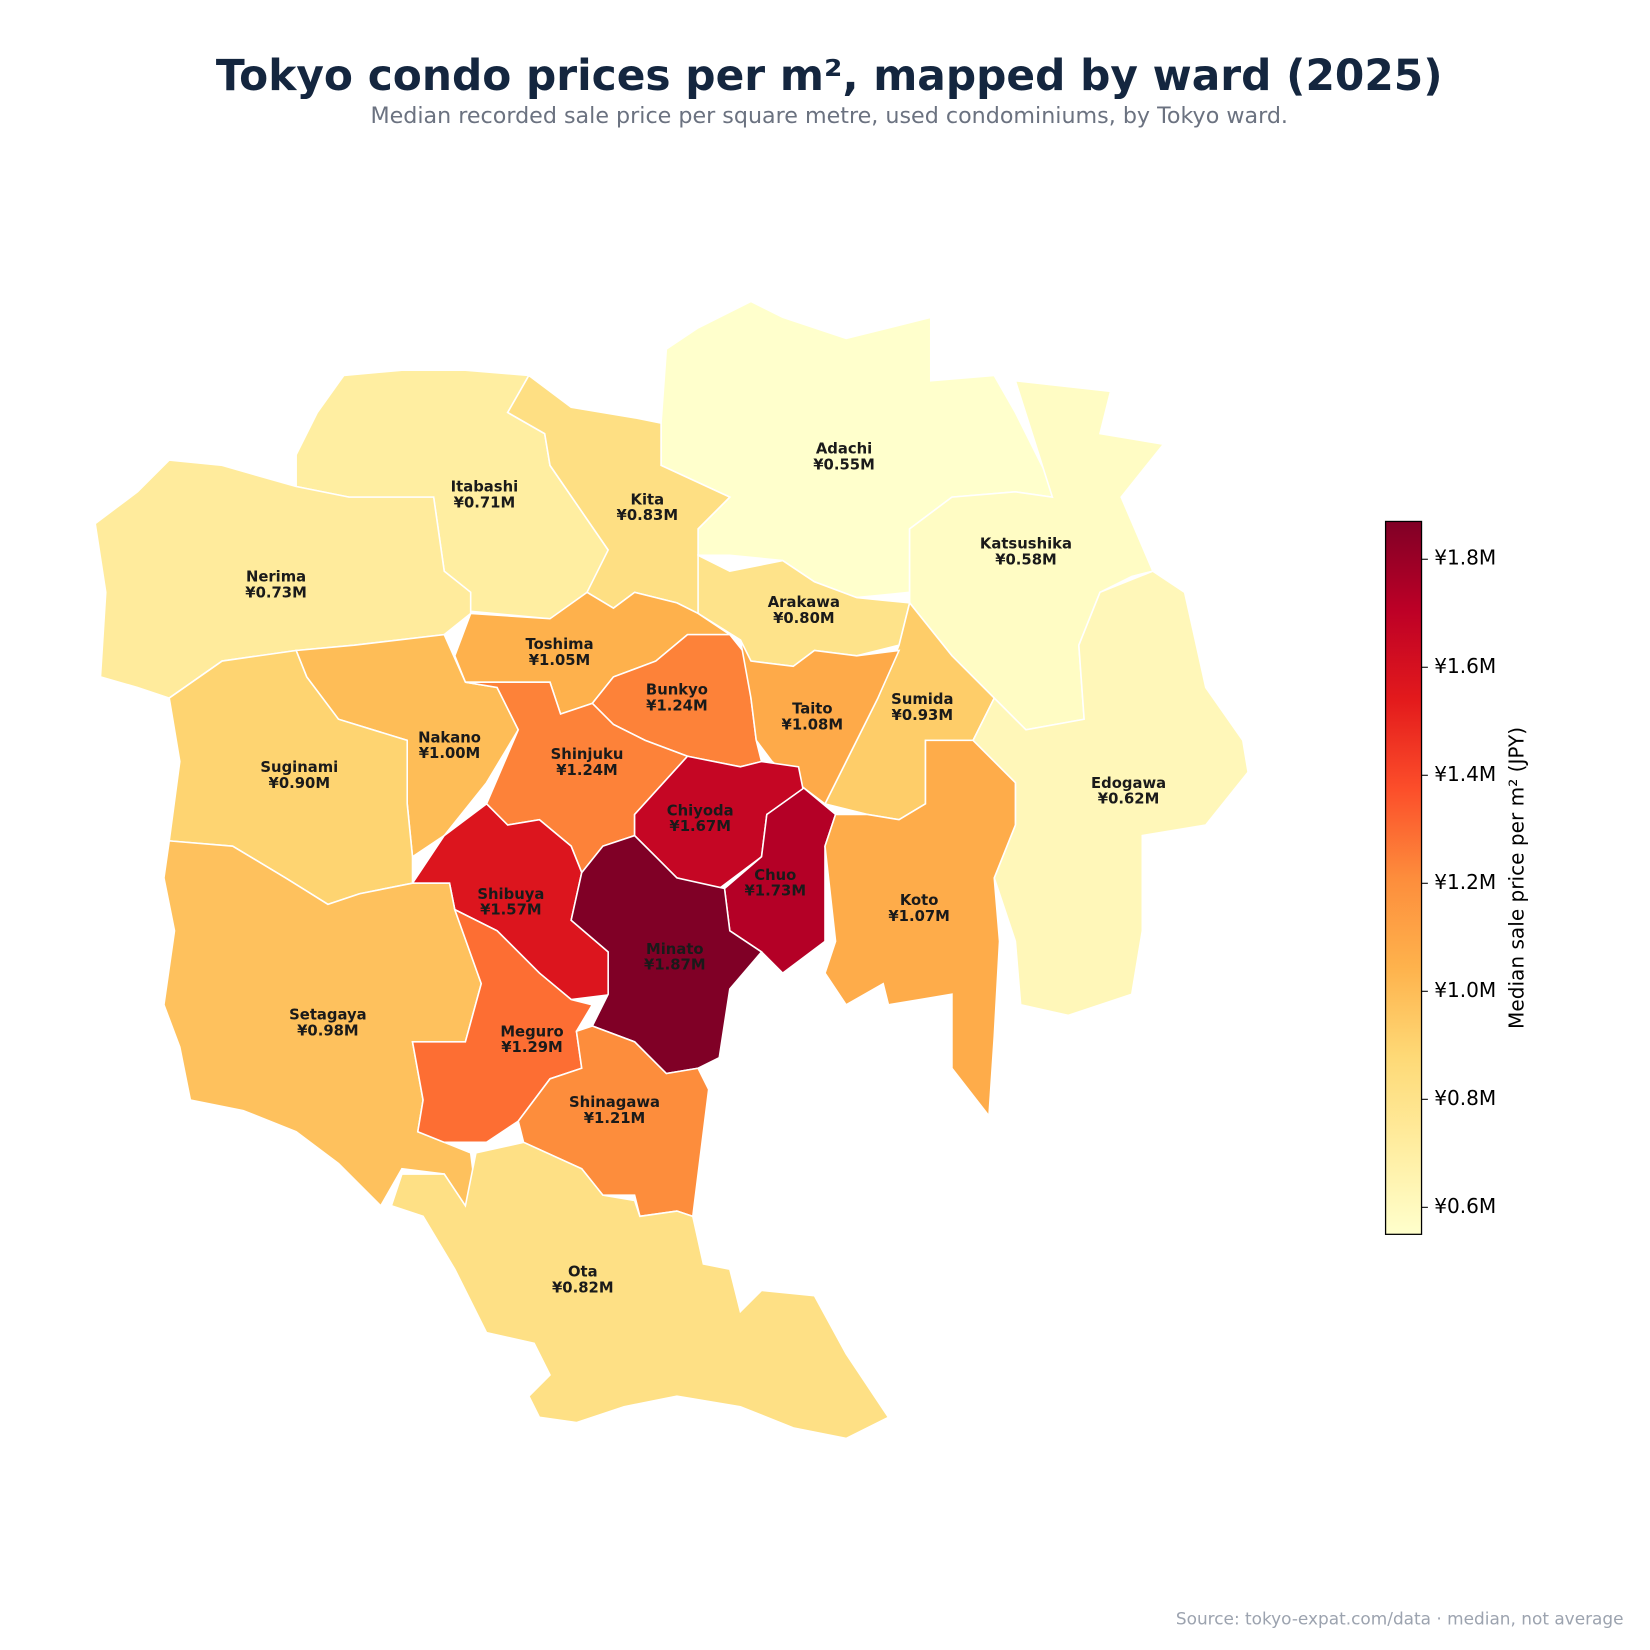  I want to click on colorbar-tick-label: ¥1.0M, so click(1465, 990).